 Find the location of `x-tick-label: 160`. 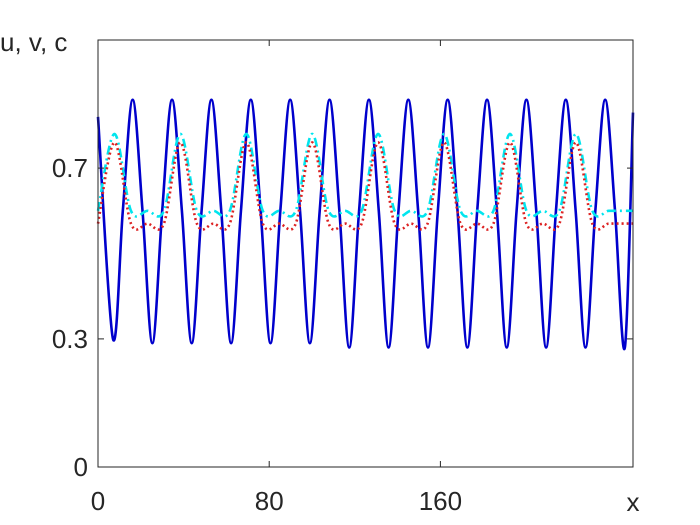

x-tick-label: 160 is located at coordinates (440, 501).